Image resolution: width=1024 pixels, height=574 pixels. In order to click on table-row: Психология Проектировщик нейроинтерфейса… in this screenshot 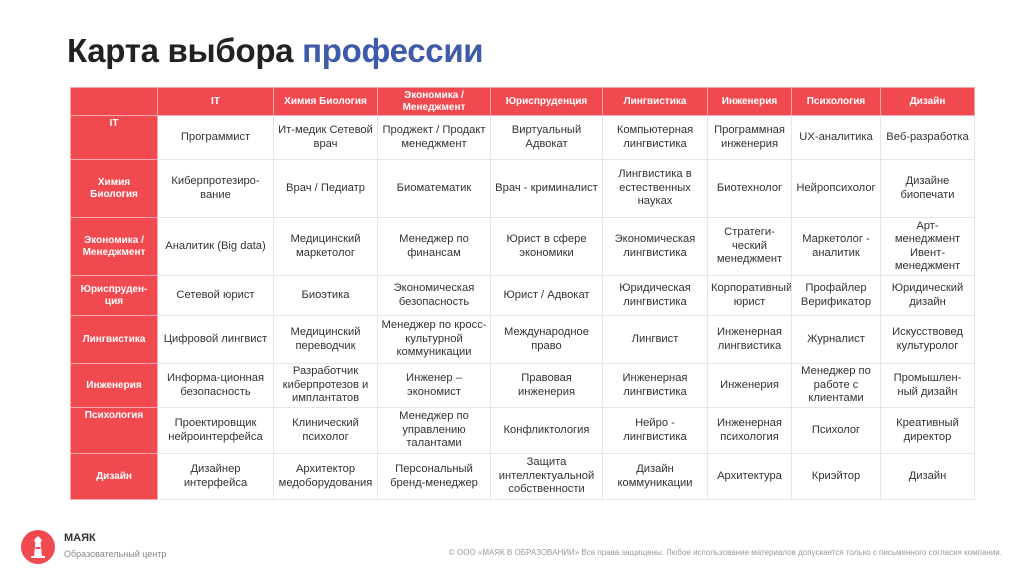, I will do `click(522, 430)`.